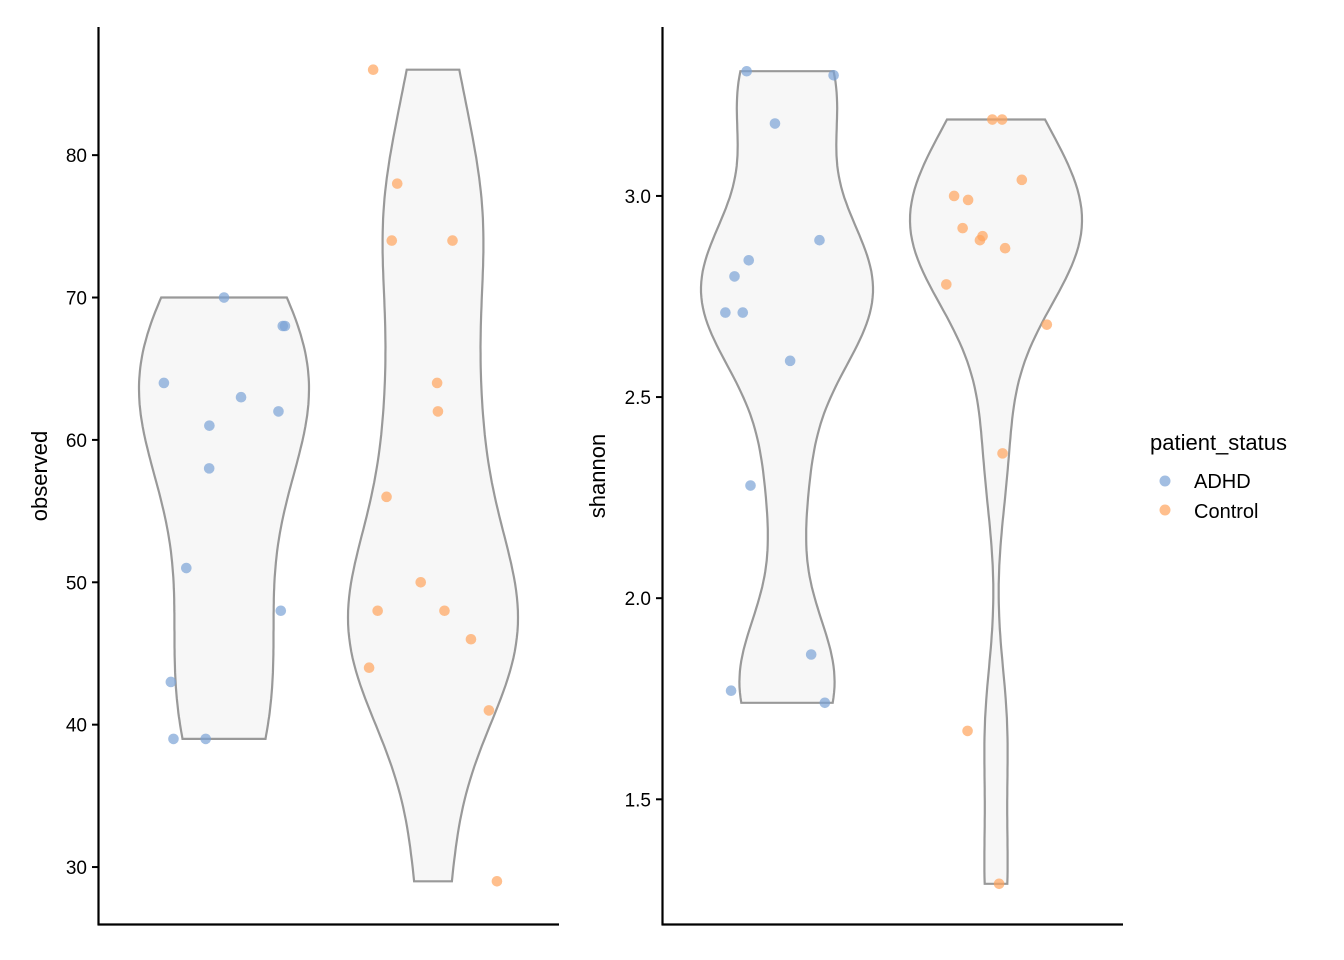  I want to click on y-tick-label: 50, so click(76, 583).